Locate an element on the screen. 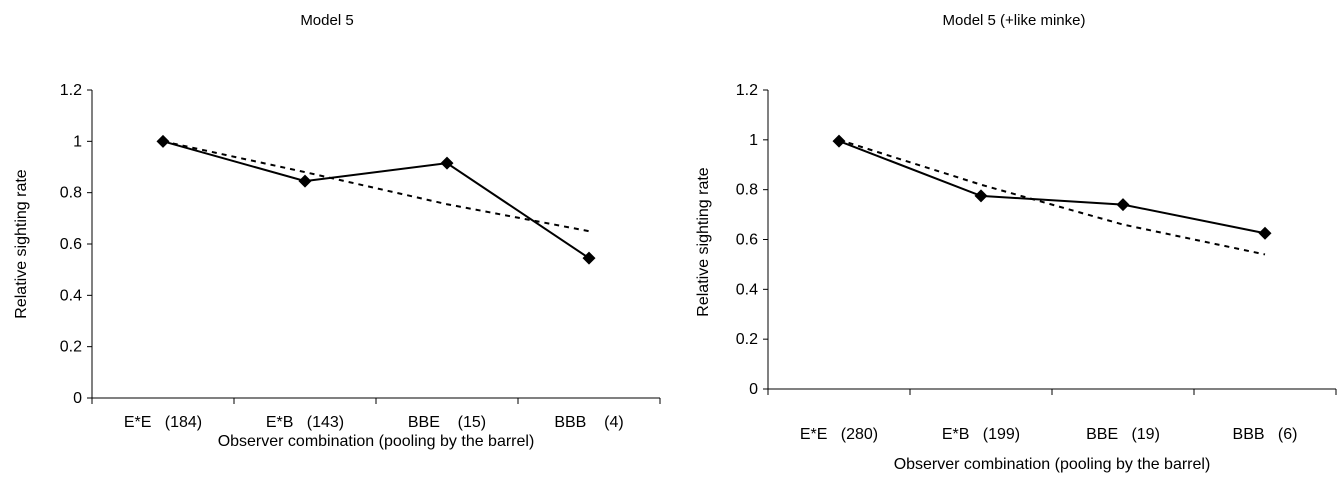  chart-title: Model 5 (+like minke) is located at coordinates (1014, 20).